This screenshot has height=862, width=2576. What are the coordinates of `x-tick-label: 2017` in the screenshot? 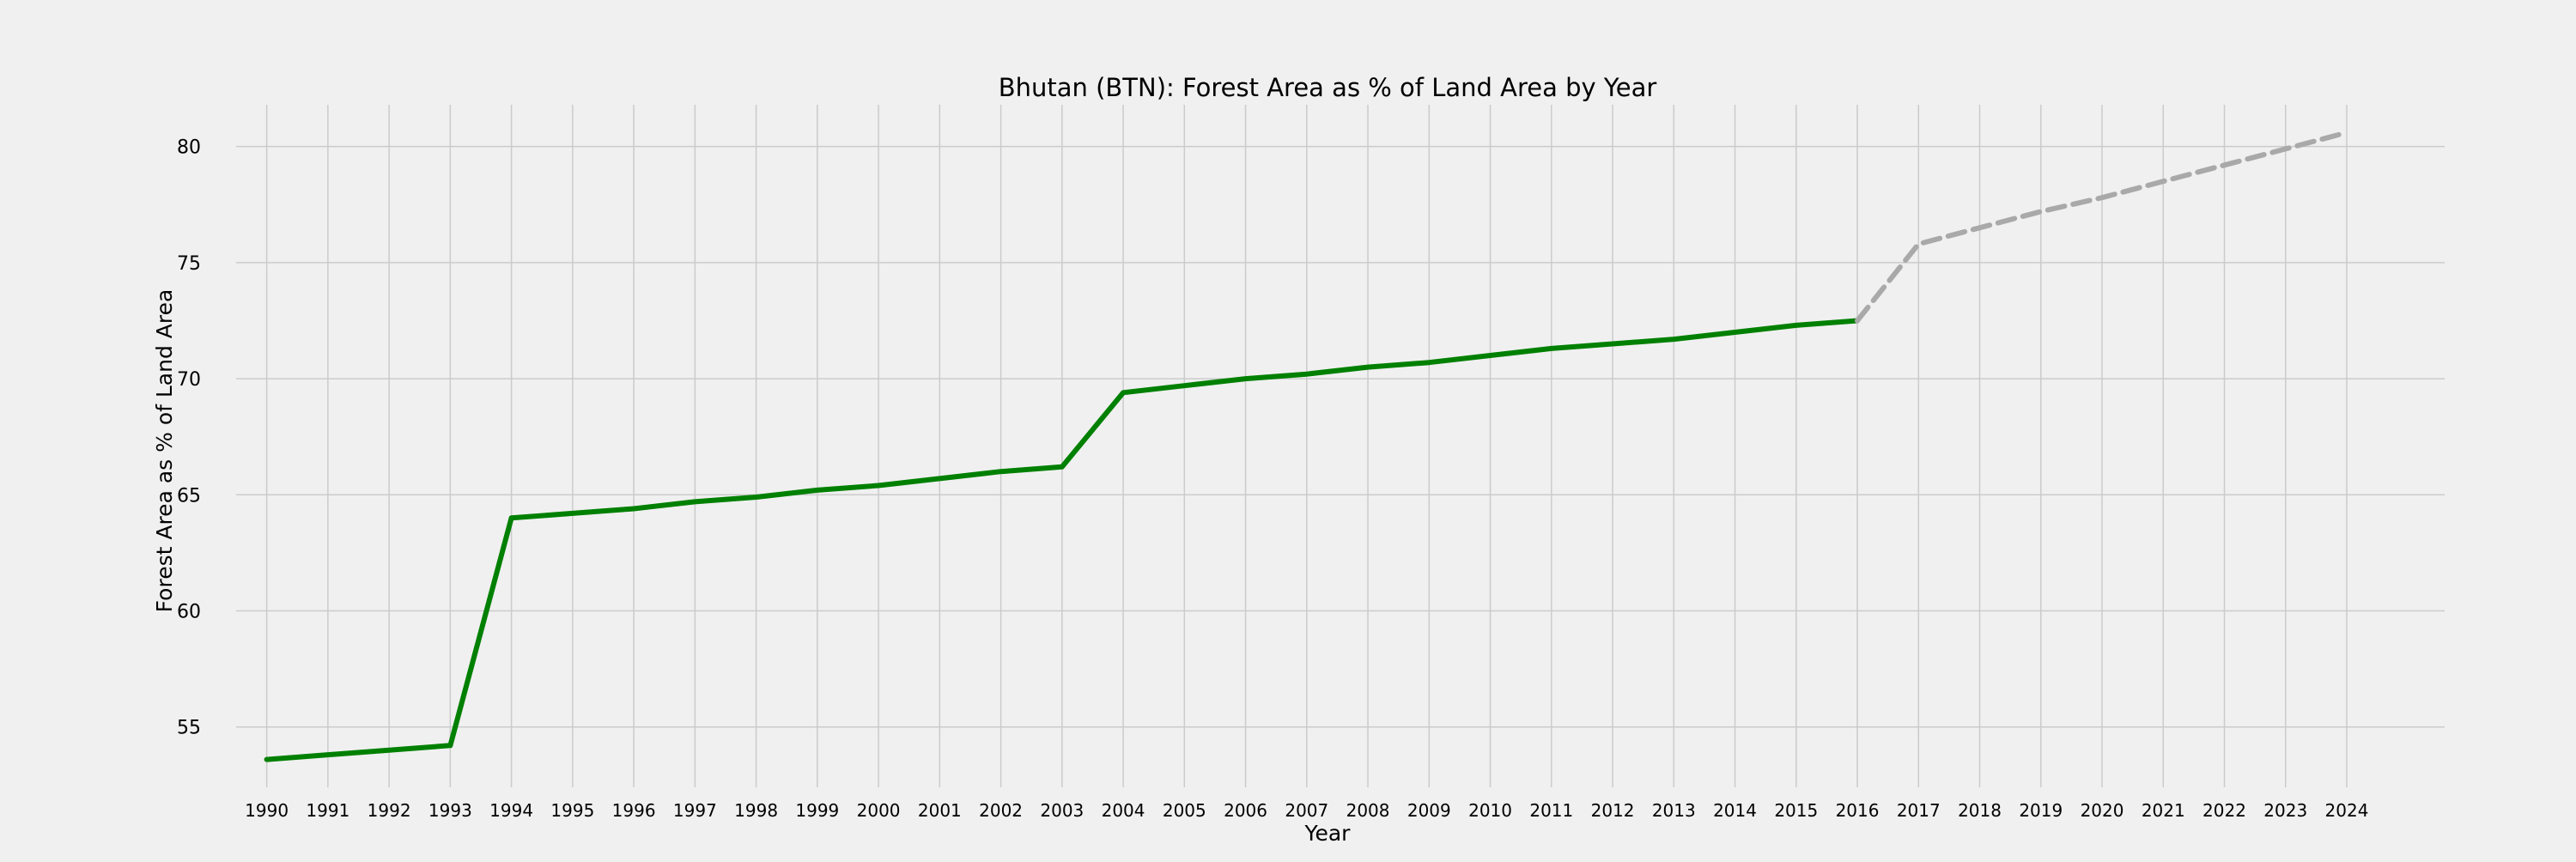 It's located at (1919, 810).